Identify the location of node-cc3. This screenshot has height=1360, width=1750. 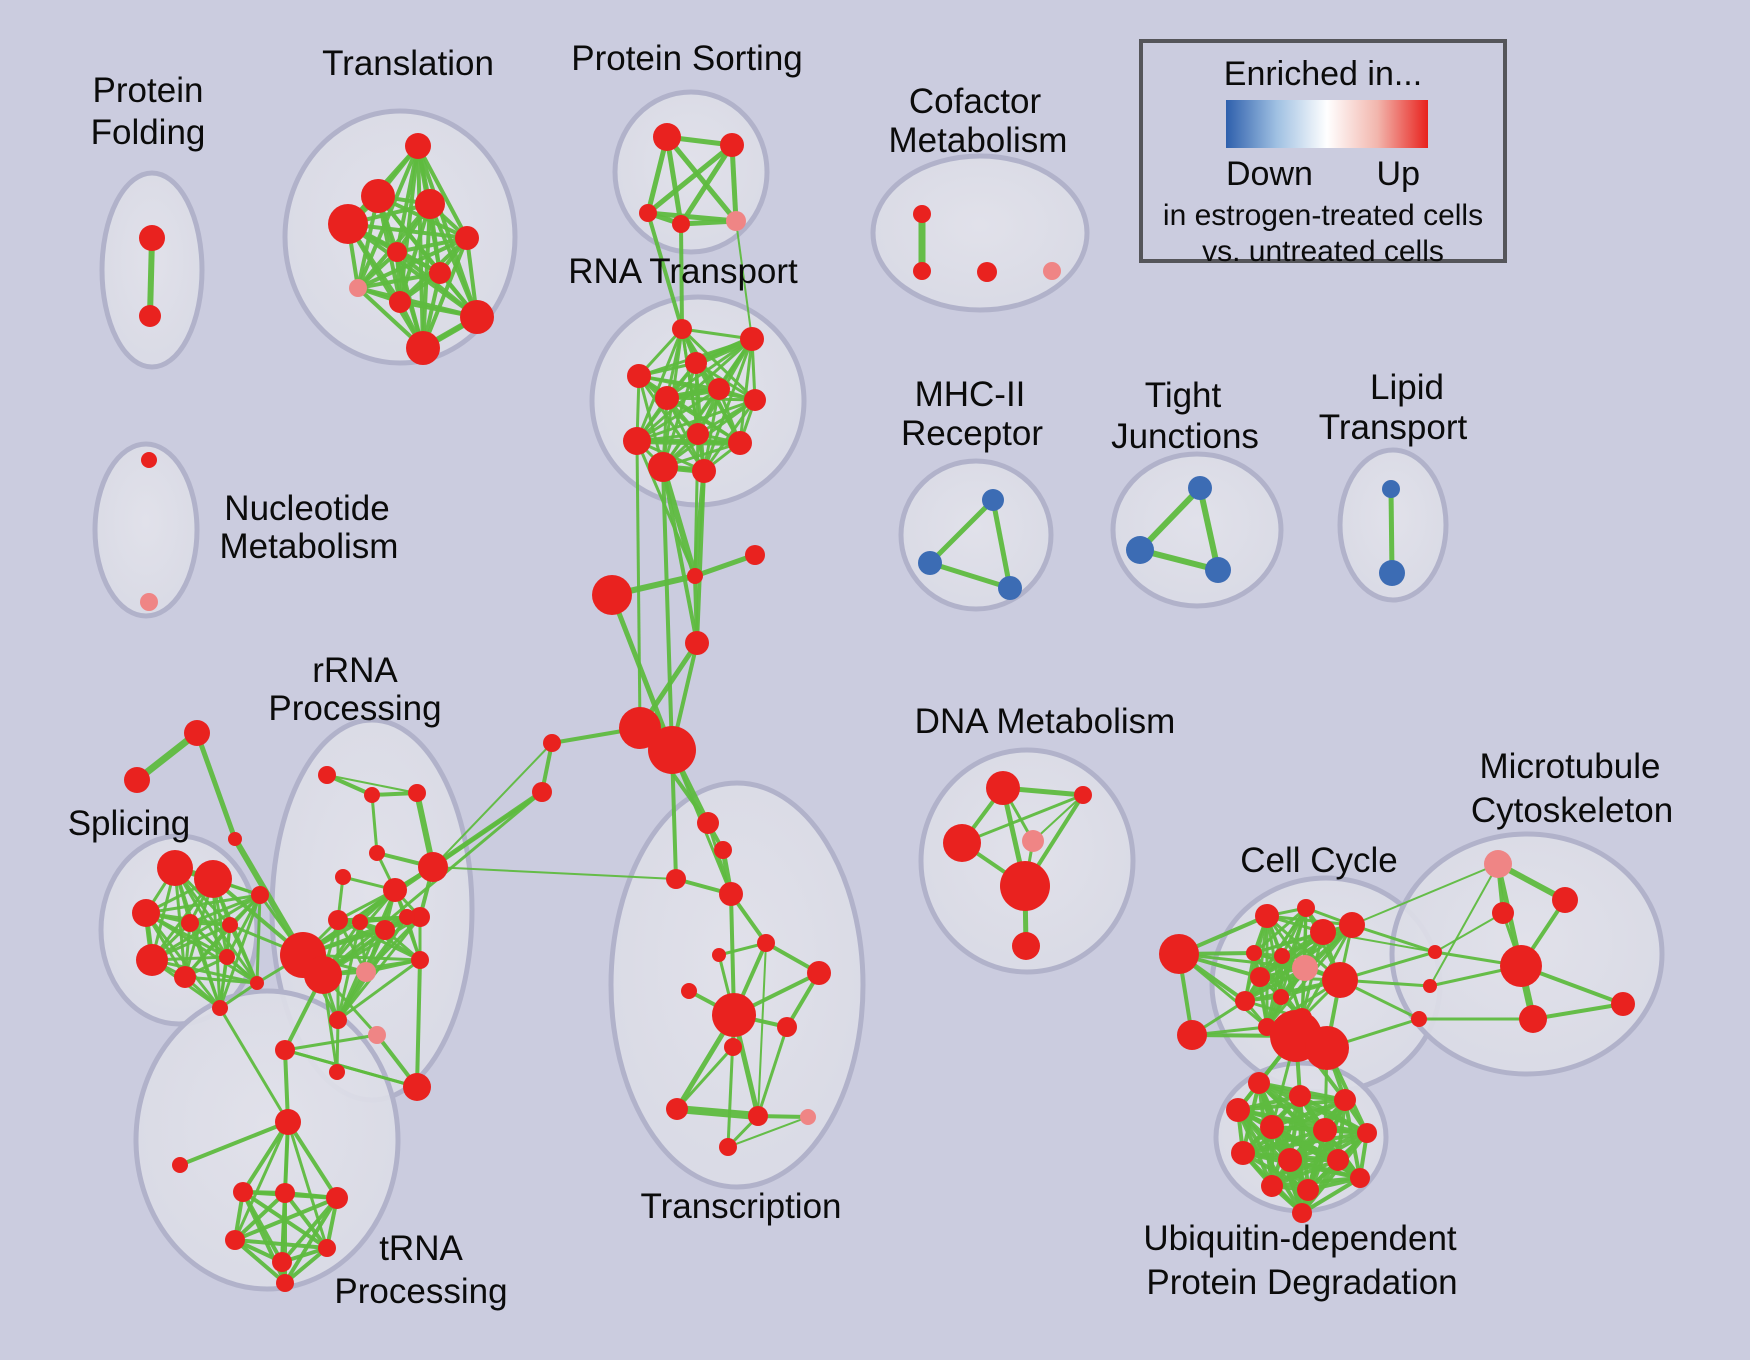
(1267, 916).